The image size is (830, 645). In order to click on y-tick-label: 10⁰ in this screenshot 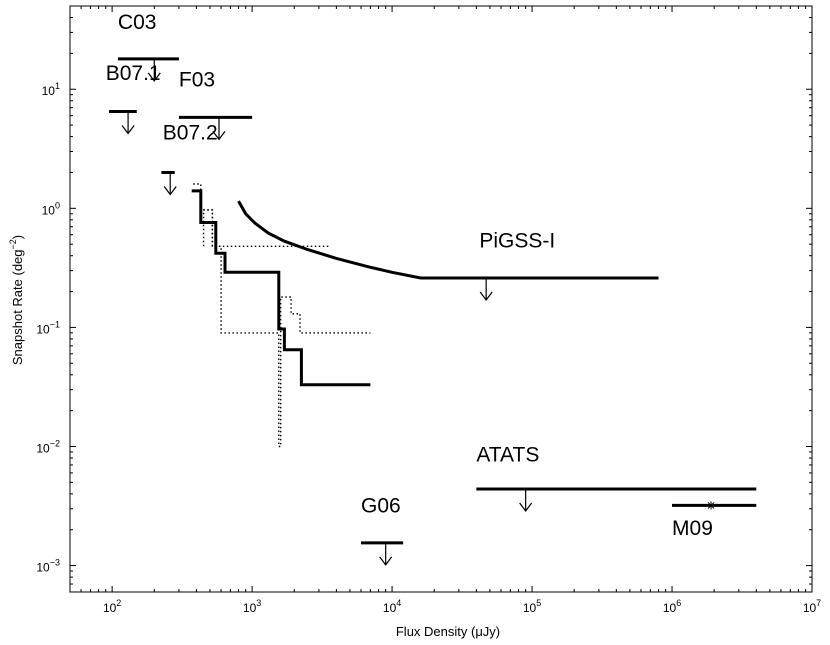, I will do `click(51, 208)`.